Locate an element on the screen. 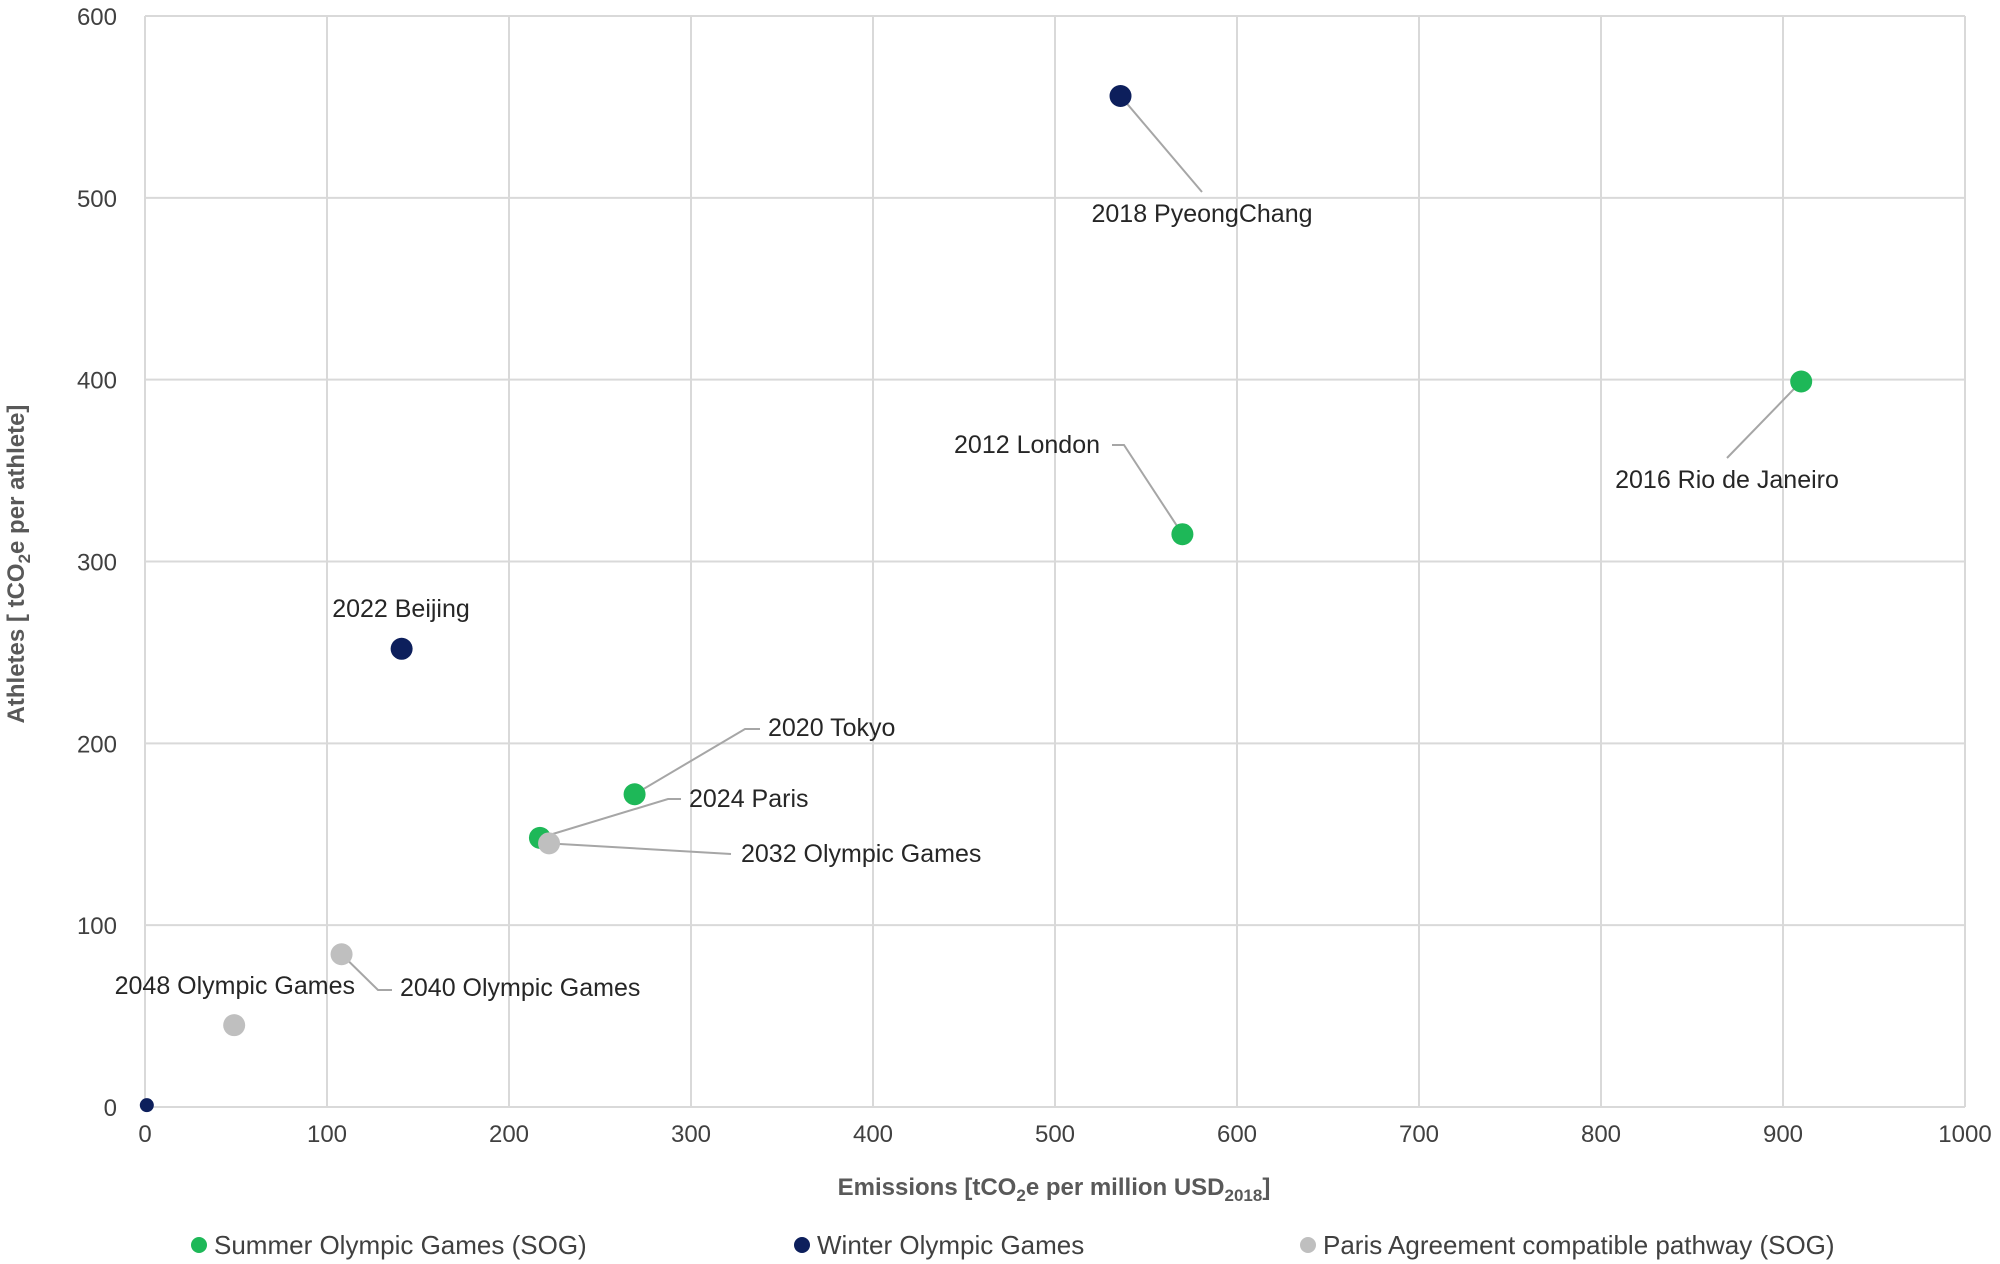 Image resolution: width=2000 pixels, height=1264 pixels. legend-marker-paris-pathway is located at coordinates (1308, 1245).